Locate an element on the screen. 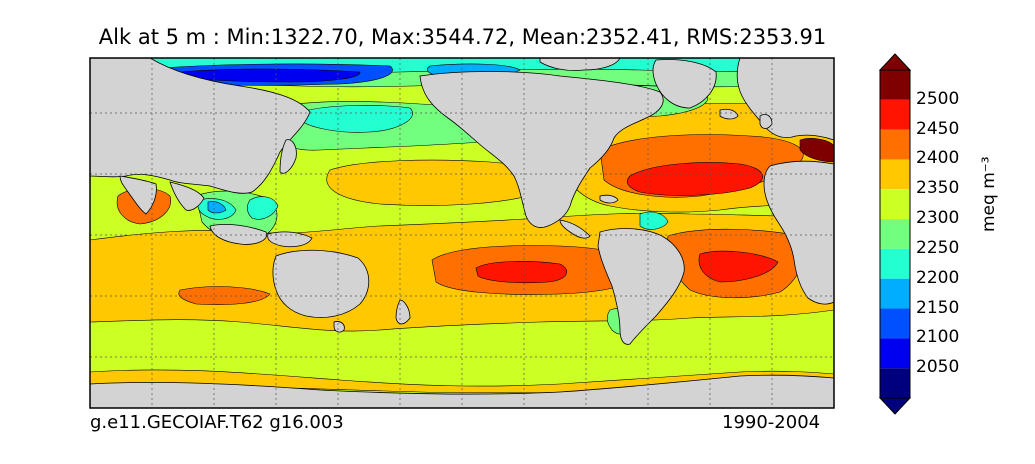  colorbar-units-label: meq m⁻³ is located at coordinates (989, 194).